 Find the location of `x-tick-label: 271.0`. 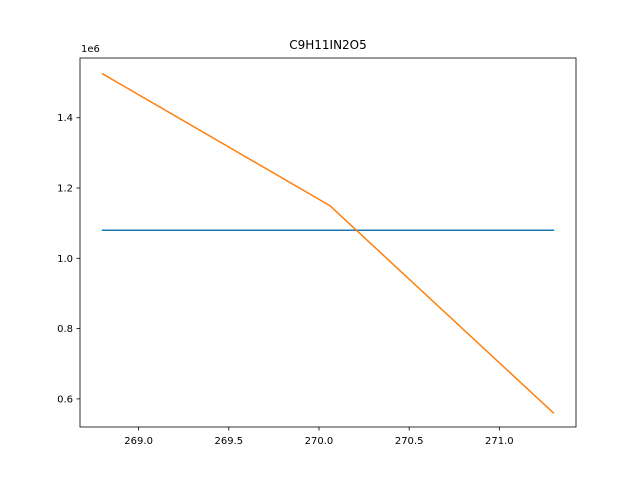

x-tick-label: 271.0 is located at coordinates (499, 441).